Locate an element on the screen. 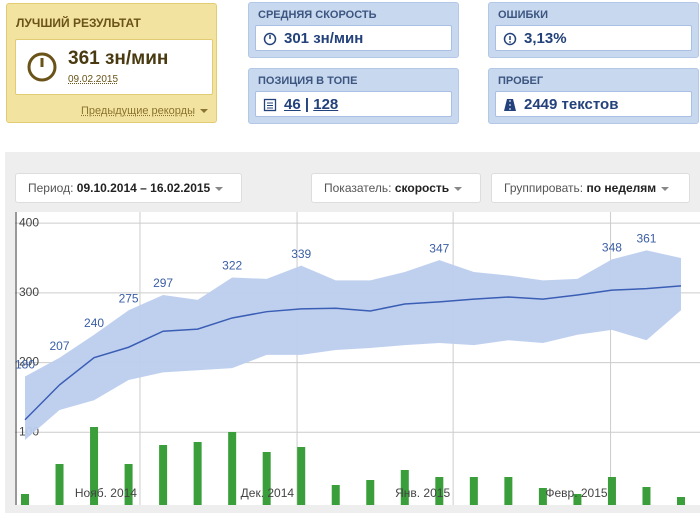 The image size is (700, 513). group-button: Группировать: по неделям is located at coordinates (590, 188).